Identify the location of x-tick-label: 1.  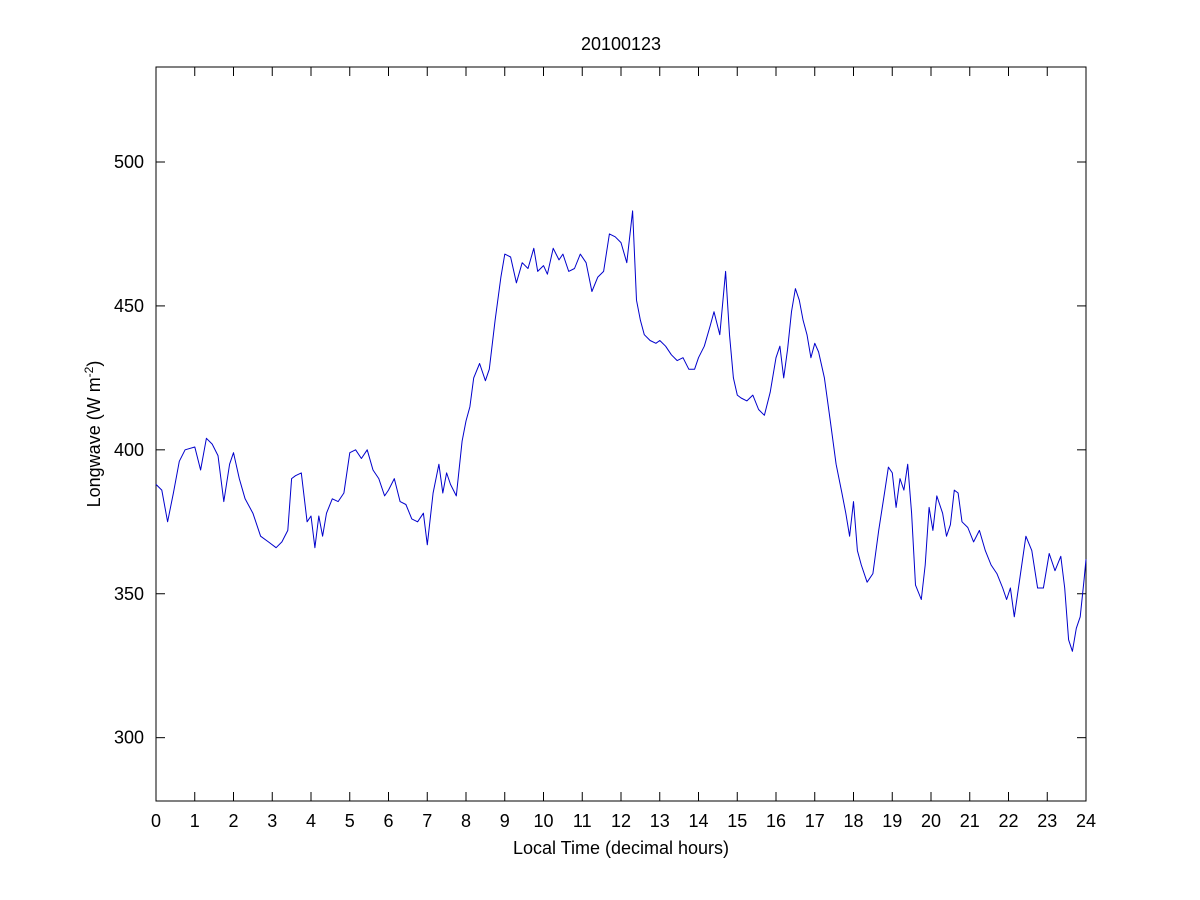
(195, 821).